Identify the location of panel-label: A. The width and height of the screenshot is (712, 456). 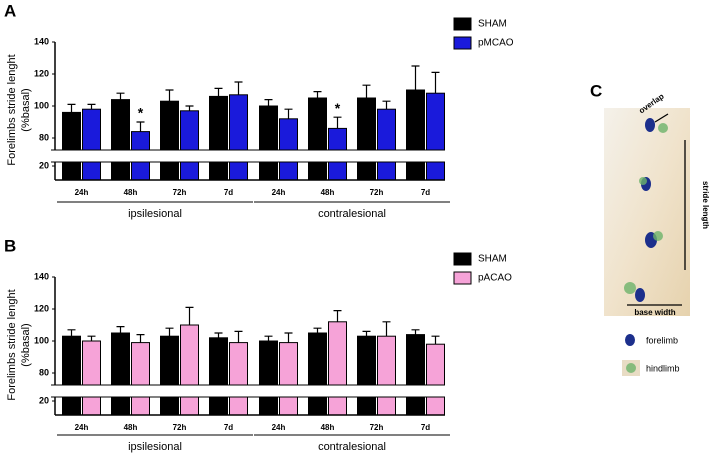
(10, 10).